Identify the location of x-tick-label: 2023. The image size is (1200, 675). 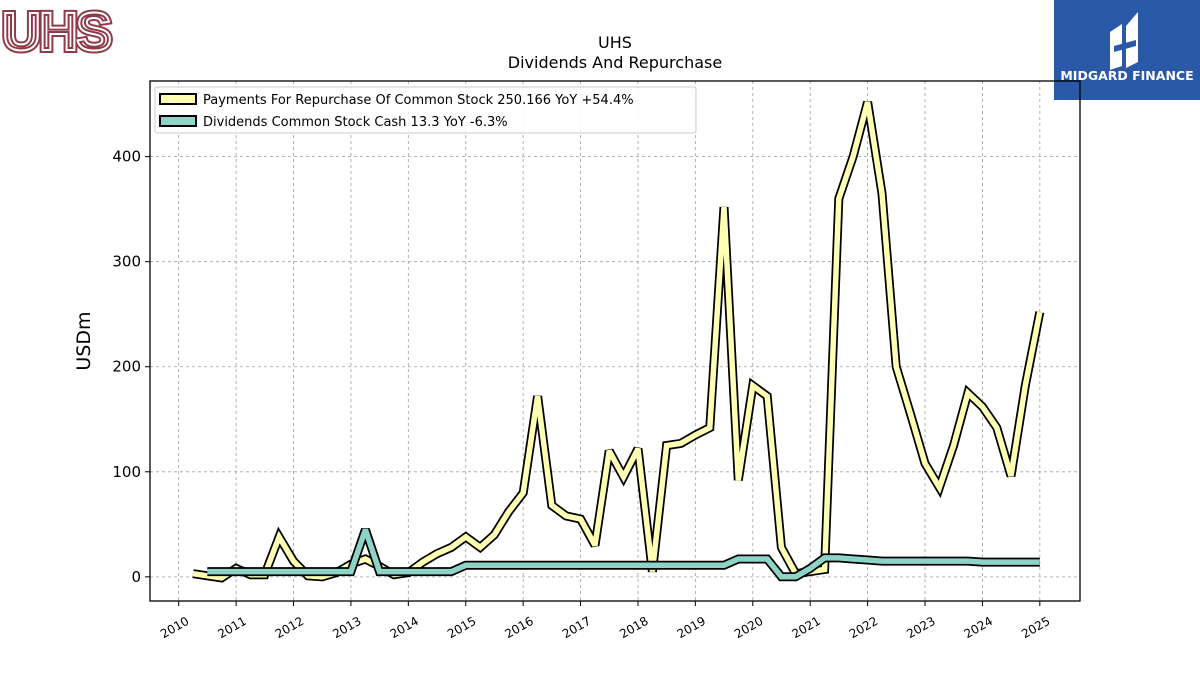
(920, 627).